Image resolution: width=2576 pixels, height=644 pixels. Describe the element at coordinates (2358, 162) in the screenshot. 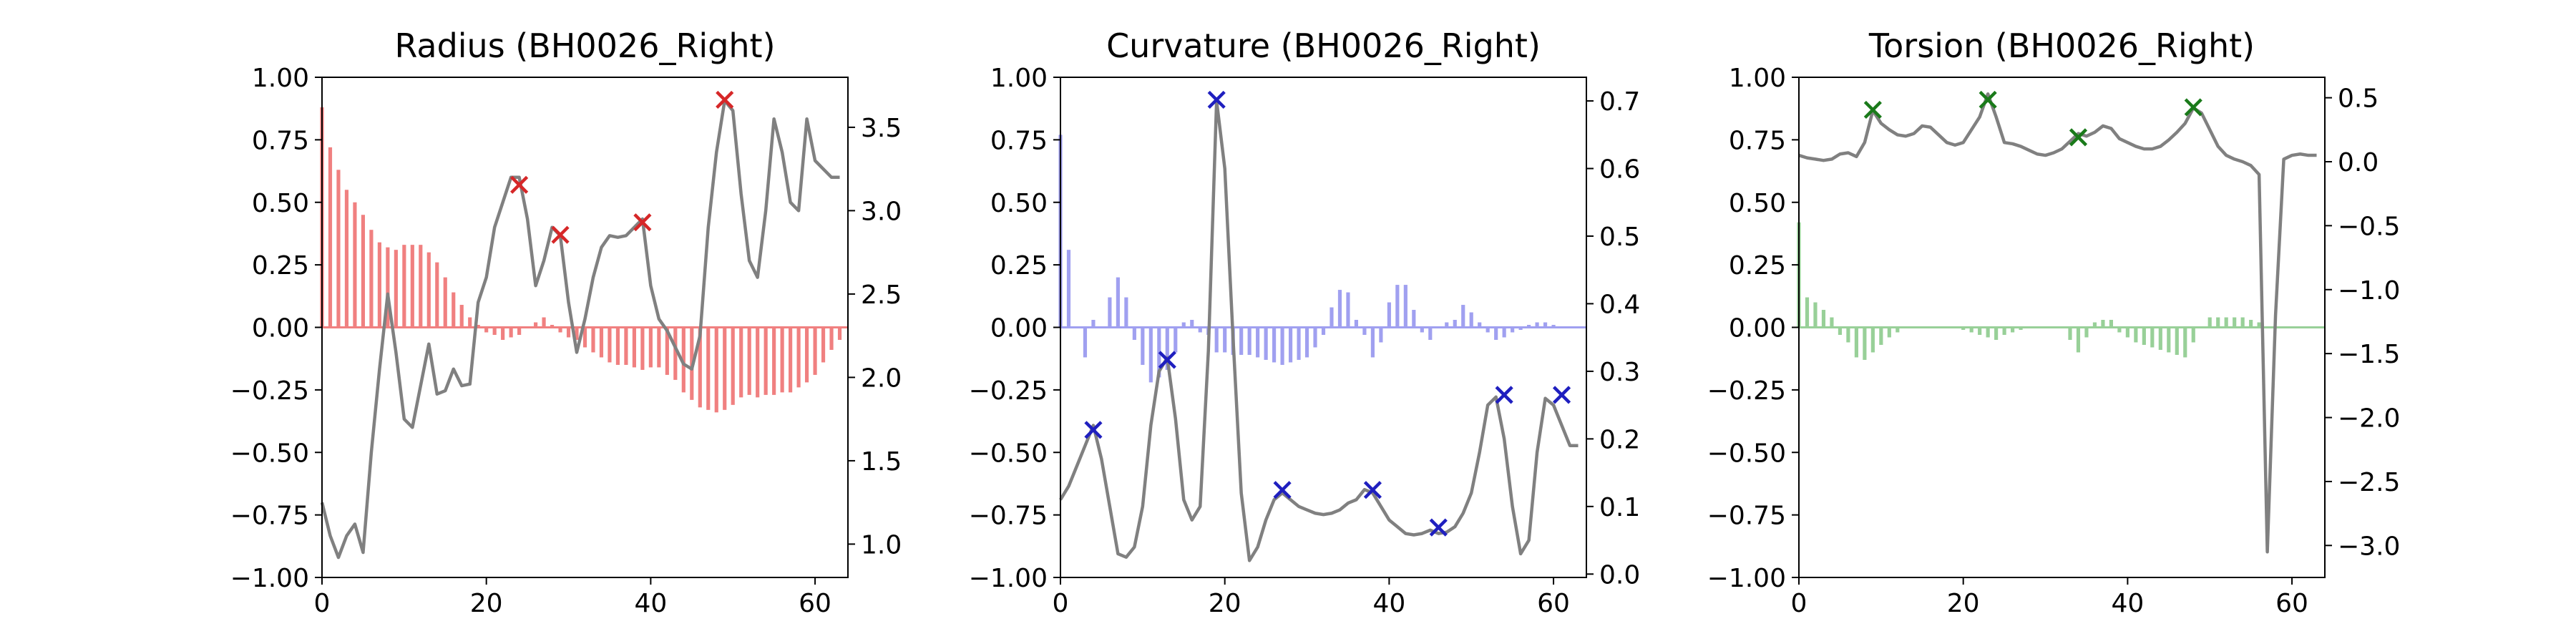

I see `y2-tick-label: 0.0` at that location.